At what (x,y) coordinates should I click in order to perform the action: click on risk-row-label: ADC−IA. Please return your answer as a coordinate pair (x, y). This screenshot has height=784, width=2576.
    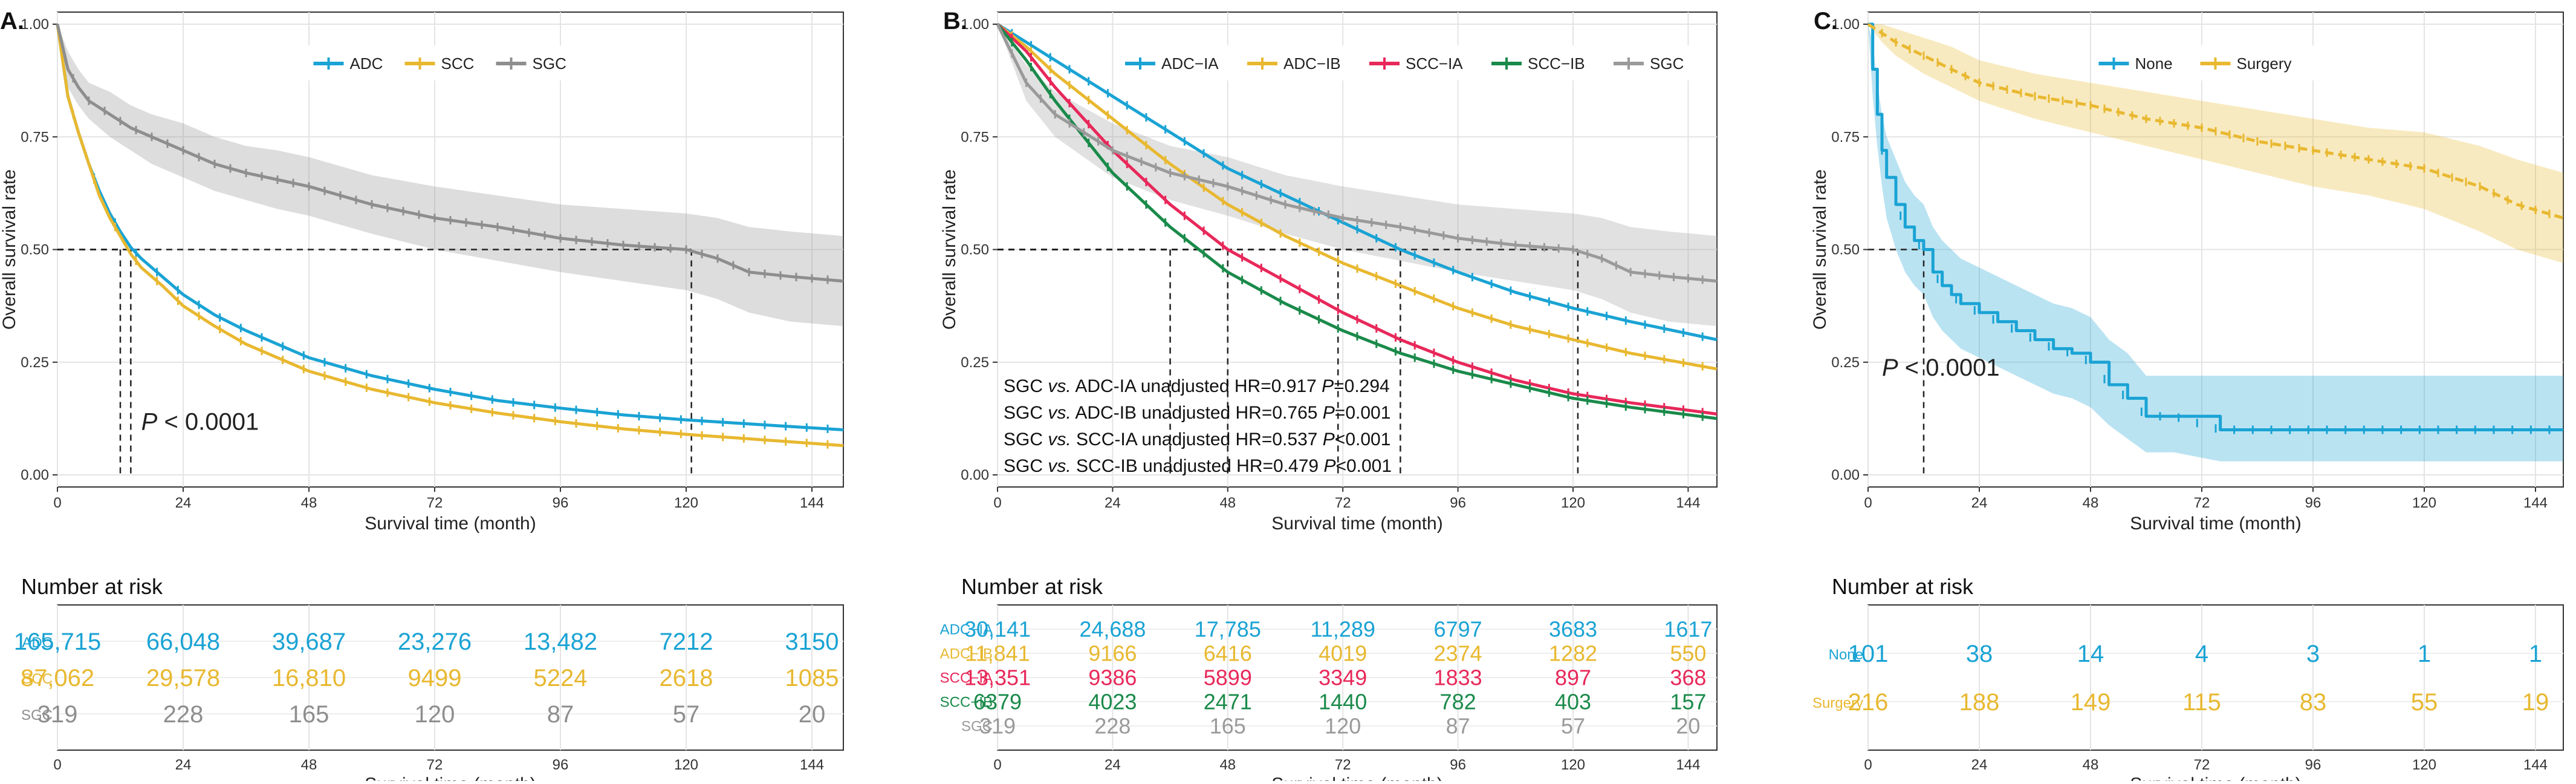
    Looking at the image, I should click on (967, 630).